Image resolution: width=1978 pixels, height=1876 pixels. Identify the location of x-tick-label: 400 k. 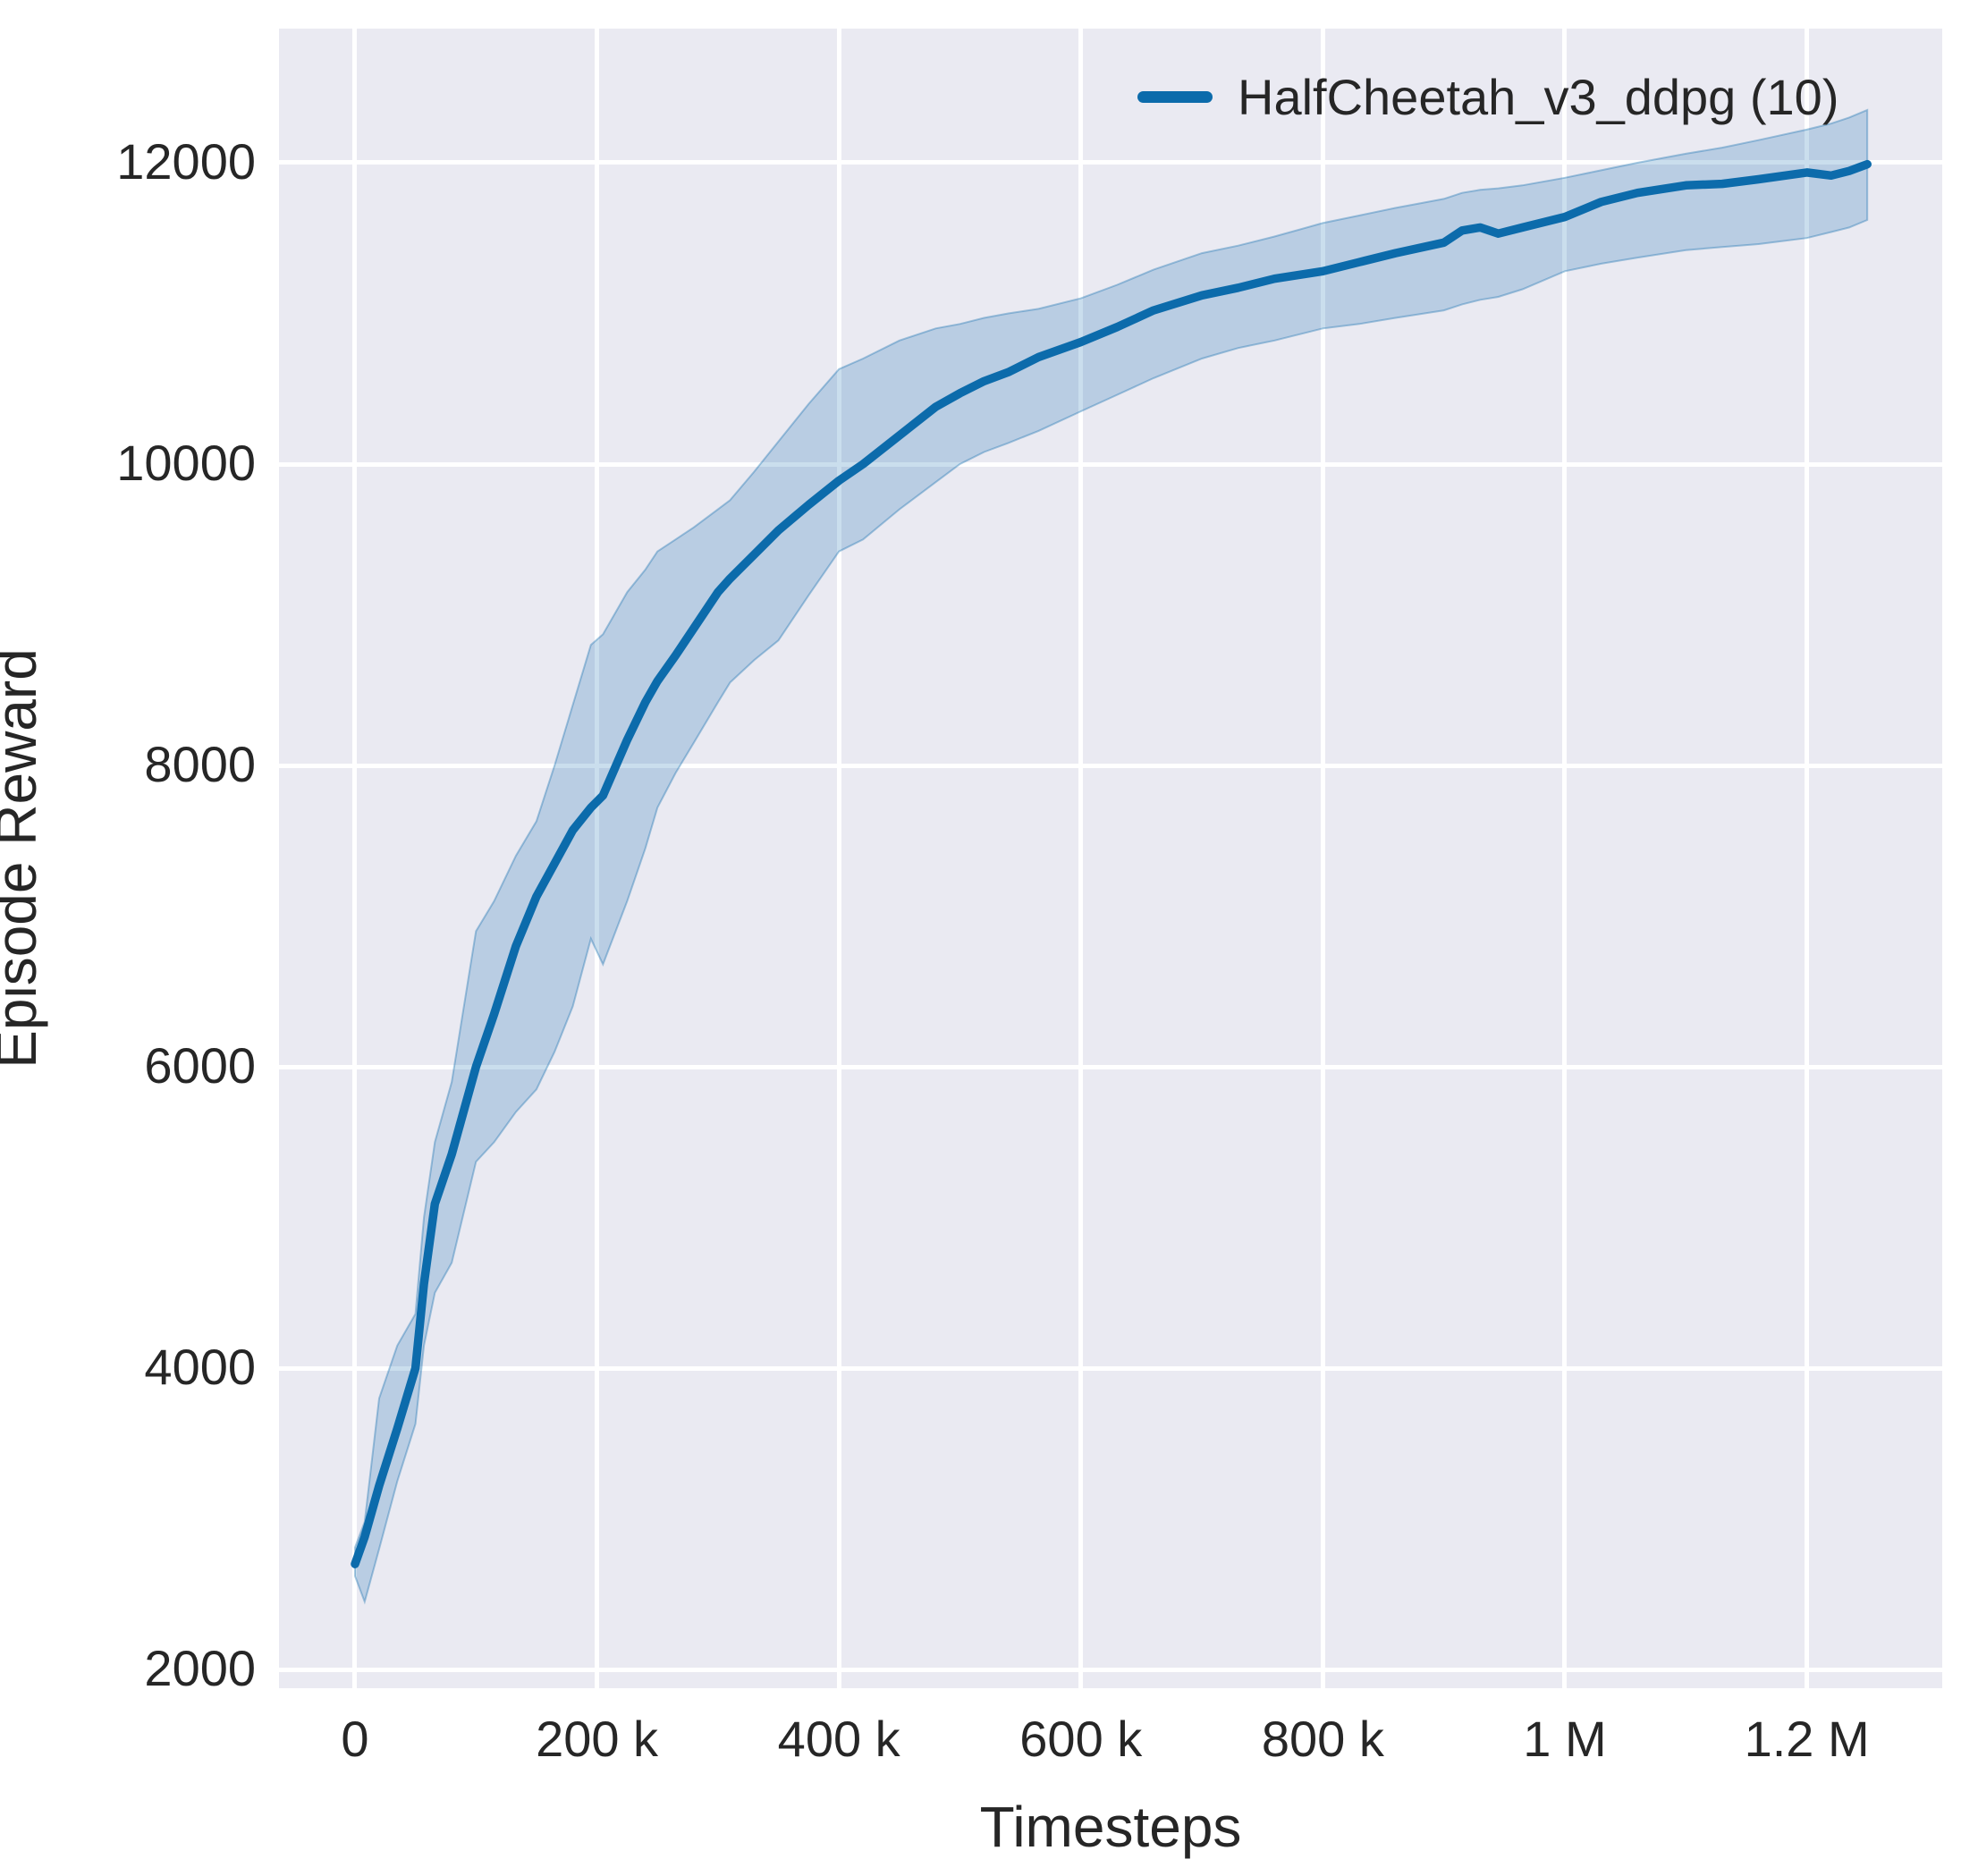
(838, 1739).